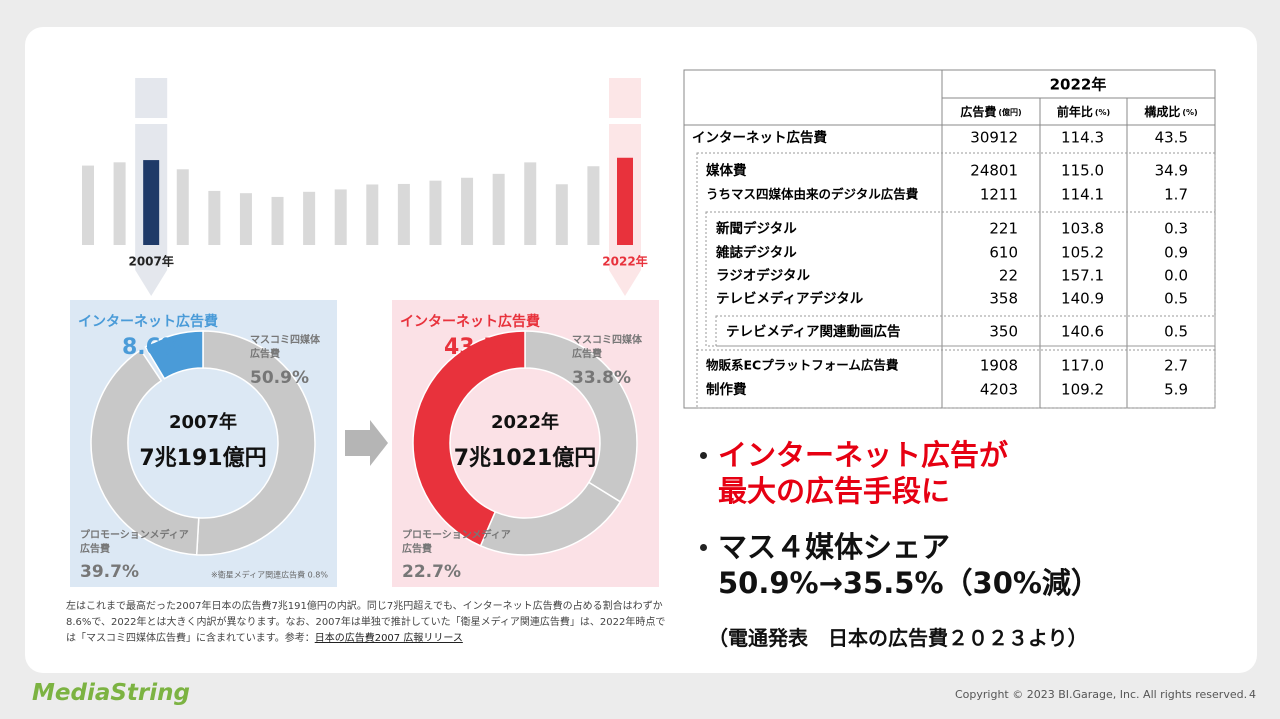  Describe the element at coordinates (1075, 111) in the screenshot. I see `header-name: 前年比` at that location.